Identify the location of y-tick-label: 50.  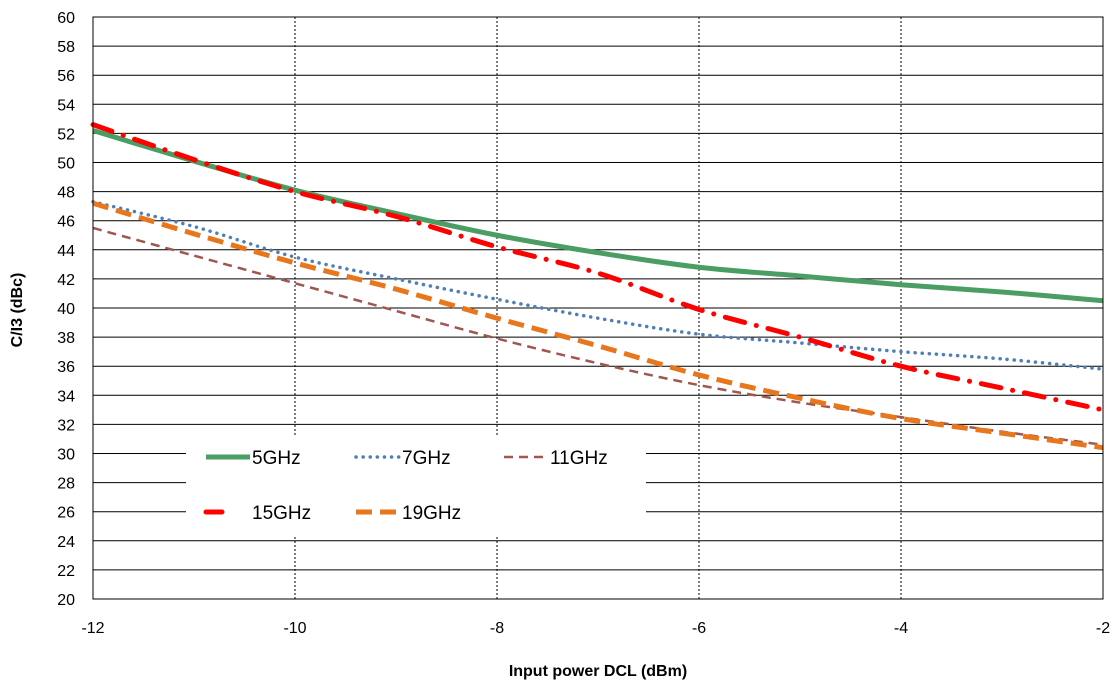
(66, 164).